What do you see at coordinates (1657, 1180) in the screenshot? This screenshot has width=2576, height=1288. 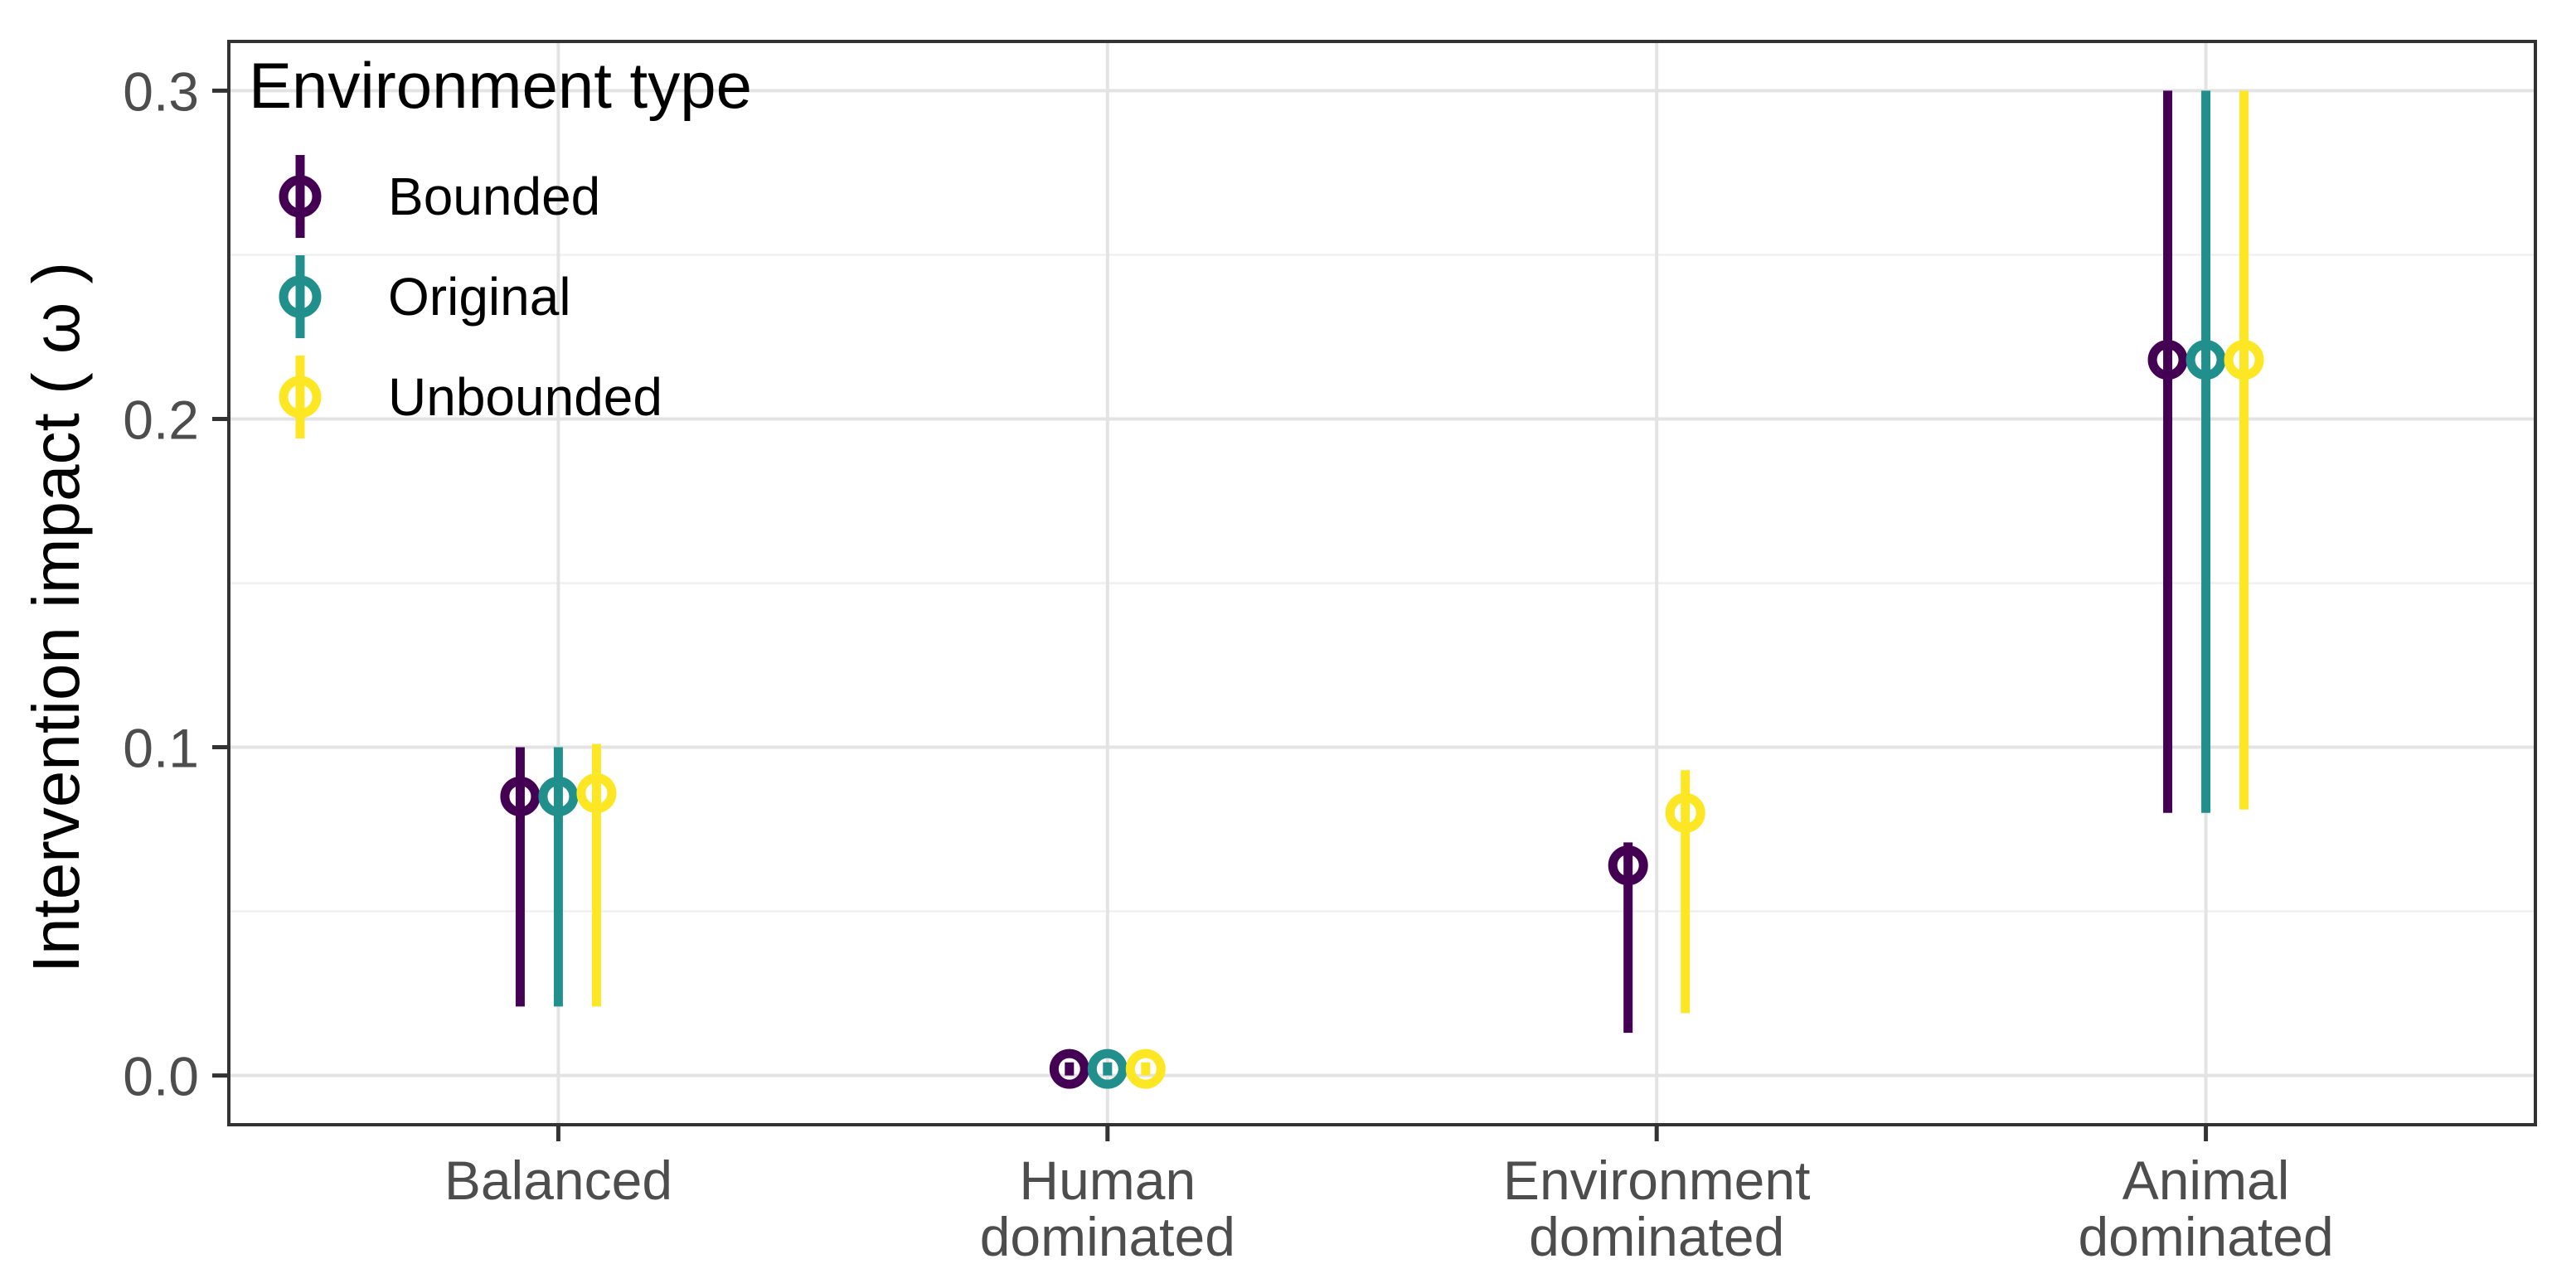 I see `x-tick-label-environment-dominated: Environment` at bounding box center [1657, 1180].